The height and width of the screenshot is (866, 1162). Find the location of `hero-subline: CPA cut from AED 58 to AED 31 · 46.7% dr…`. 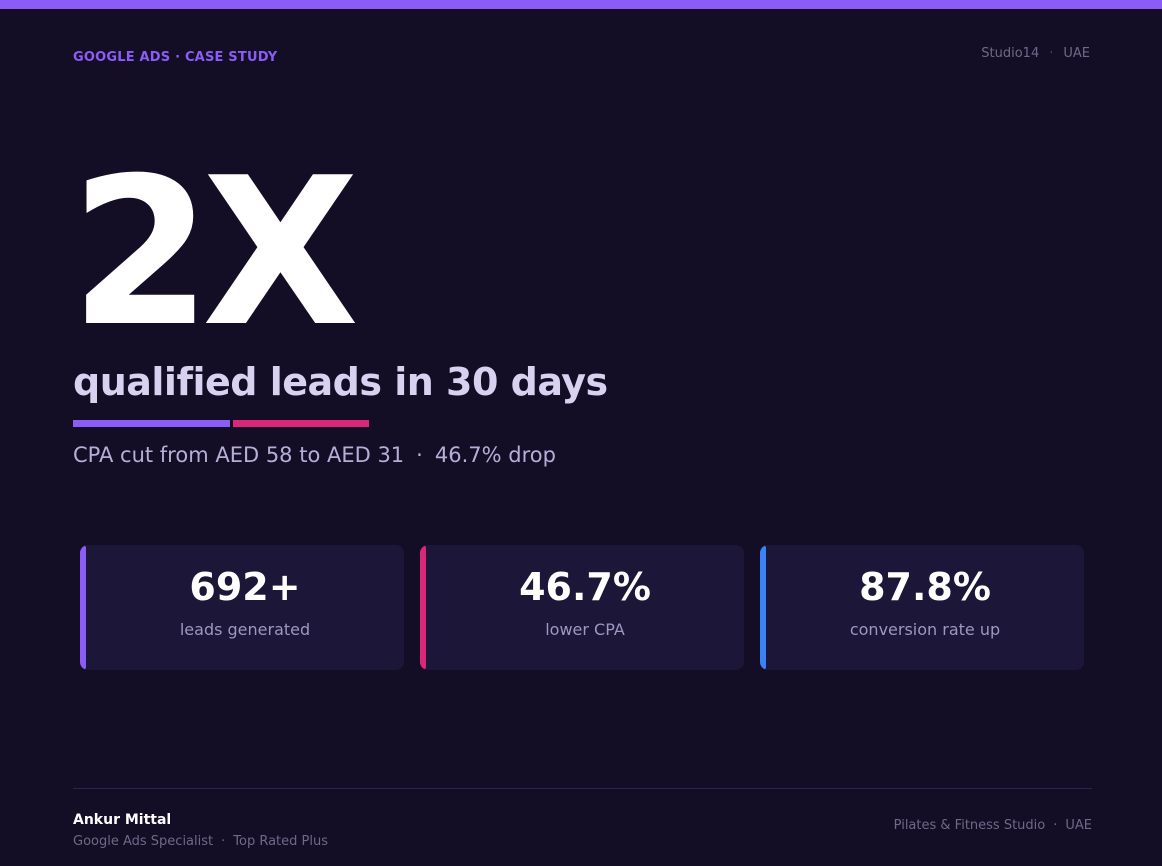

hero-subline: CPA cut from AED 58 to AED 31 · 46.7% dr… is located at coordinates (314, 455).